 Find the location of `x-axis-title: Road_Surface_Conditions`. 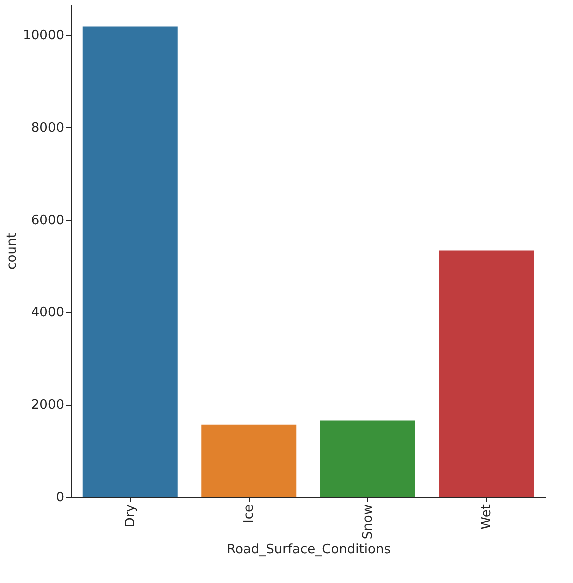

x-axis-title: Road_Surface_Conditions is located at coordinates (309, 550).